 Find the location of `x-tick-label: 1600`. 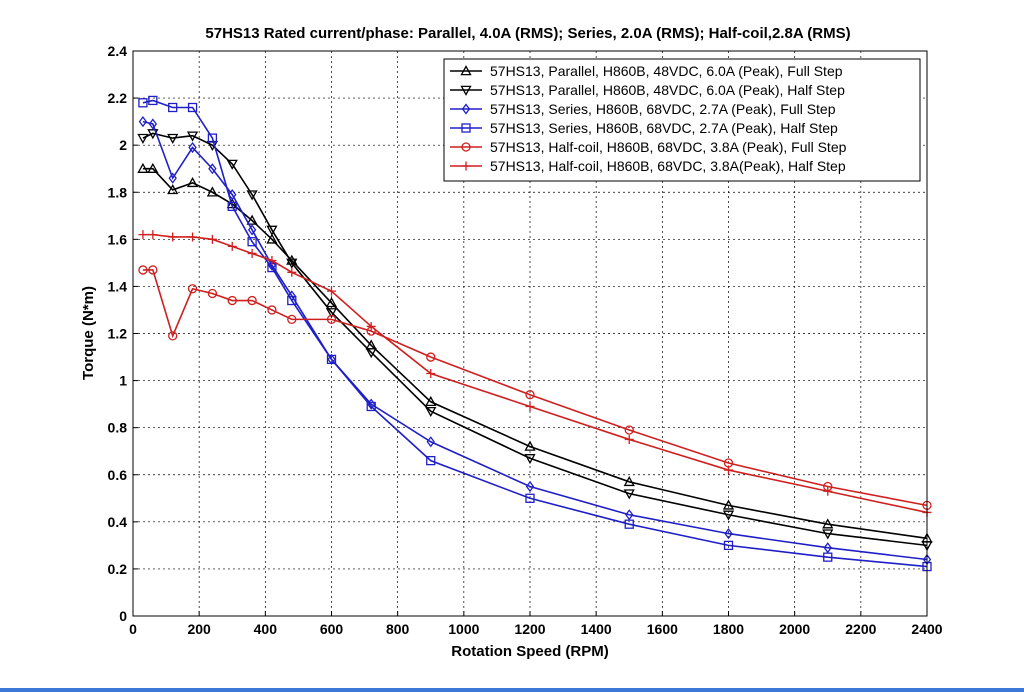

x-tick-label: 1600 is located at coordinates (662, 629).